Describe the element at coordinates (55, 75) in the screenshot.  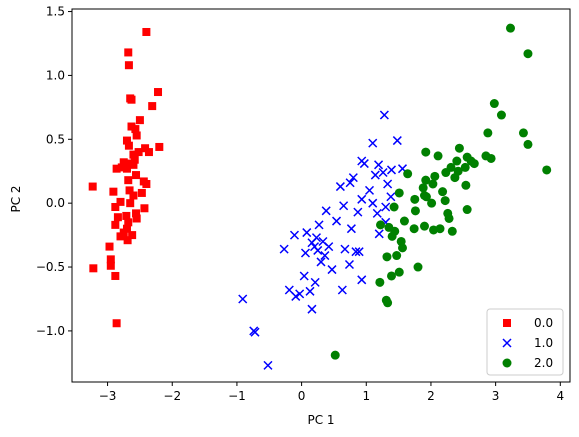
I see `y-tick-label: 1.0` at that location.